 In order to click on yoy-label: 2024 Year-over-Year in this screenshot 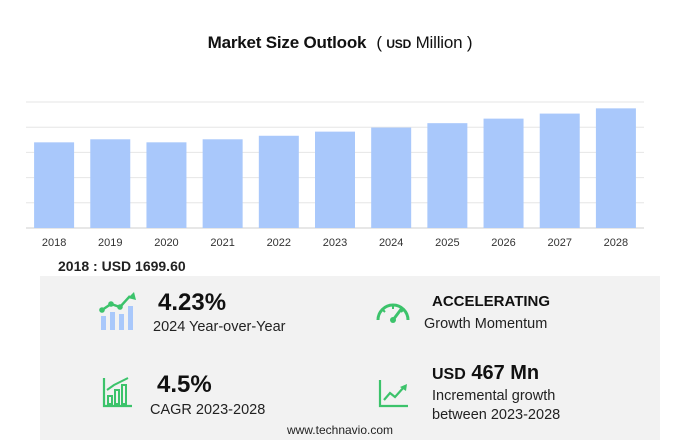, I will do `click(219, 327)`.